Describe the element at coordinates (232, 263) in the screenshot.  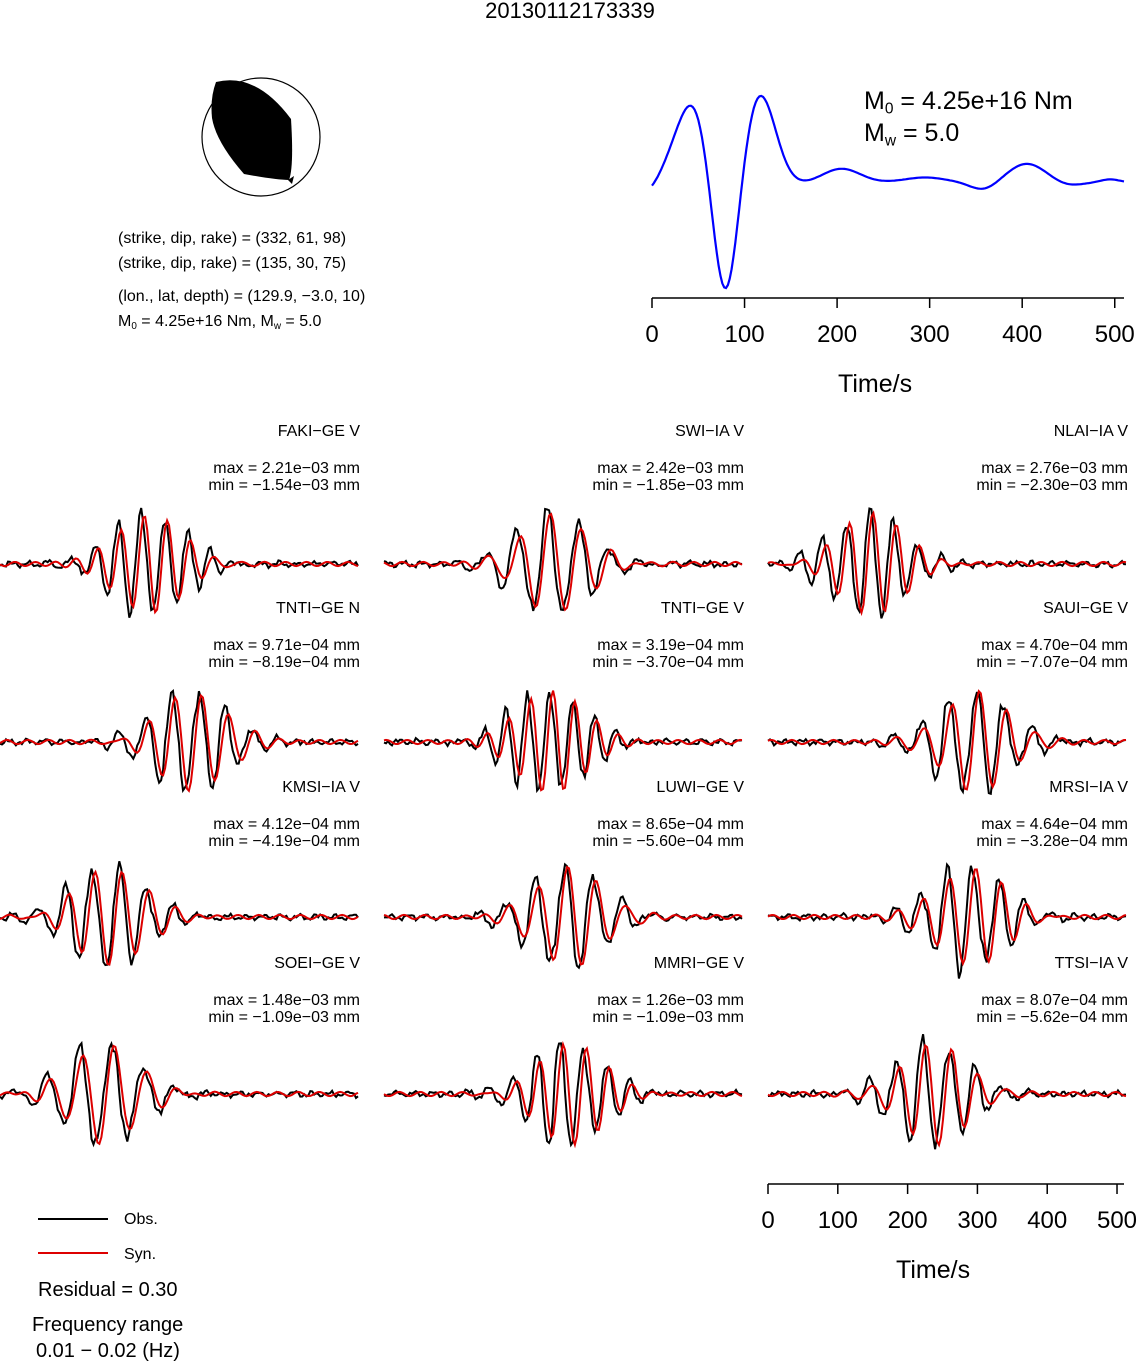
I see `nodal-plane-2: (strike, dip, rake) = (135, 30, 75)` at that location.